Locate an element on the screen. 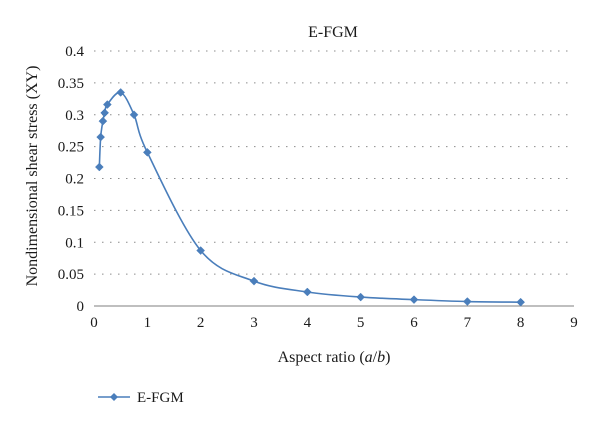  x-tick-label-1: 1 is located at coordinates (148, 323).